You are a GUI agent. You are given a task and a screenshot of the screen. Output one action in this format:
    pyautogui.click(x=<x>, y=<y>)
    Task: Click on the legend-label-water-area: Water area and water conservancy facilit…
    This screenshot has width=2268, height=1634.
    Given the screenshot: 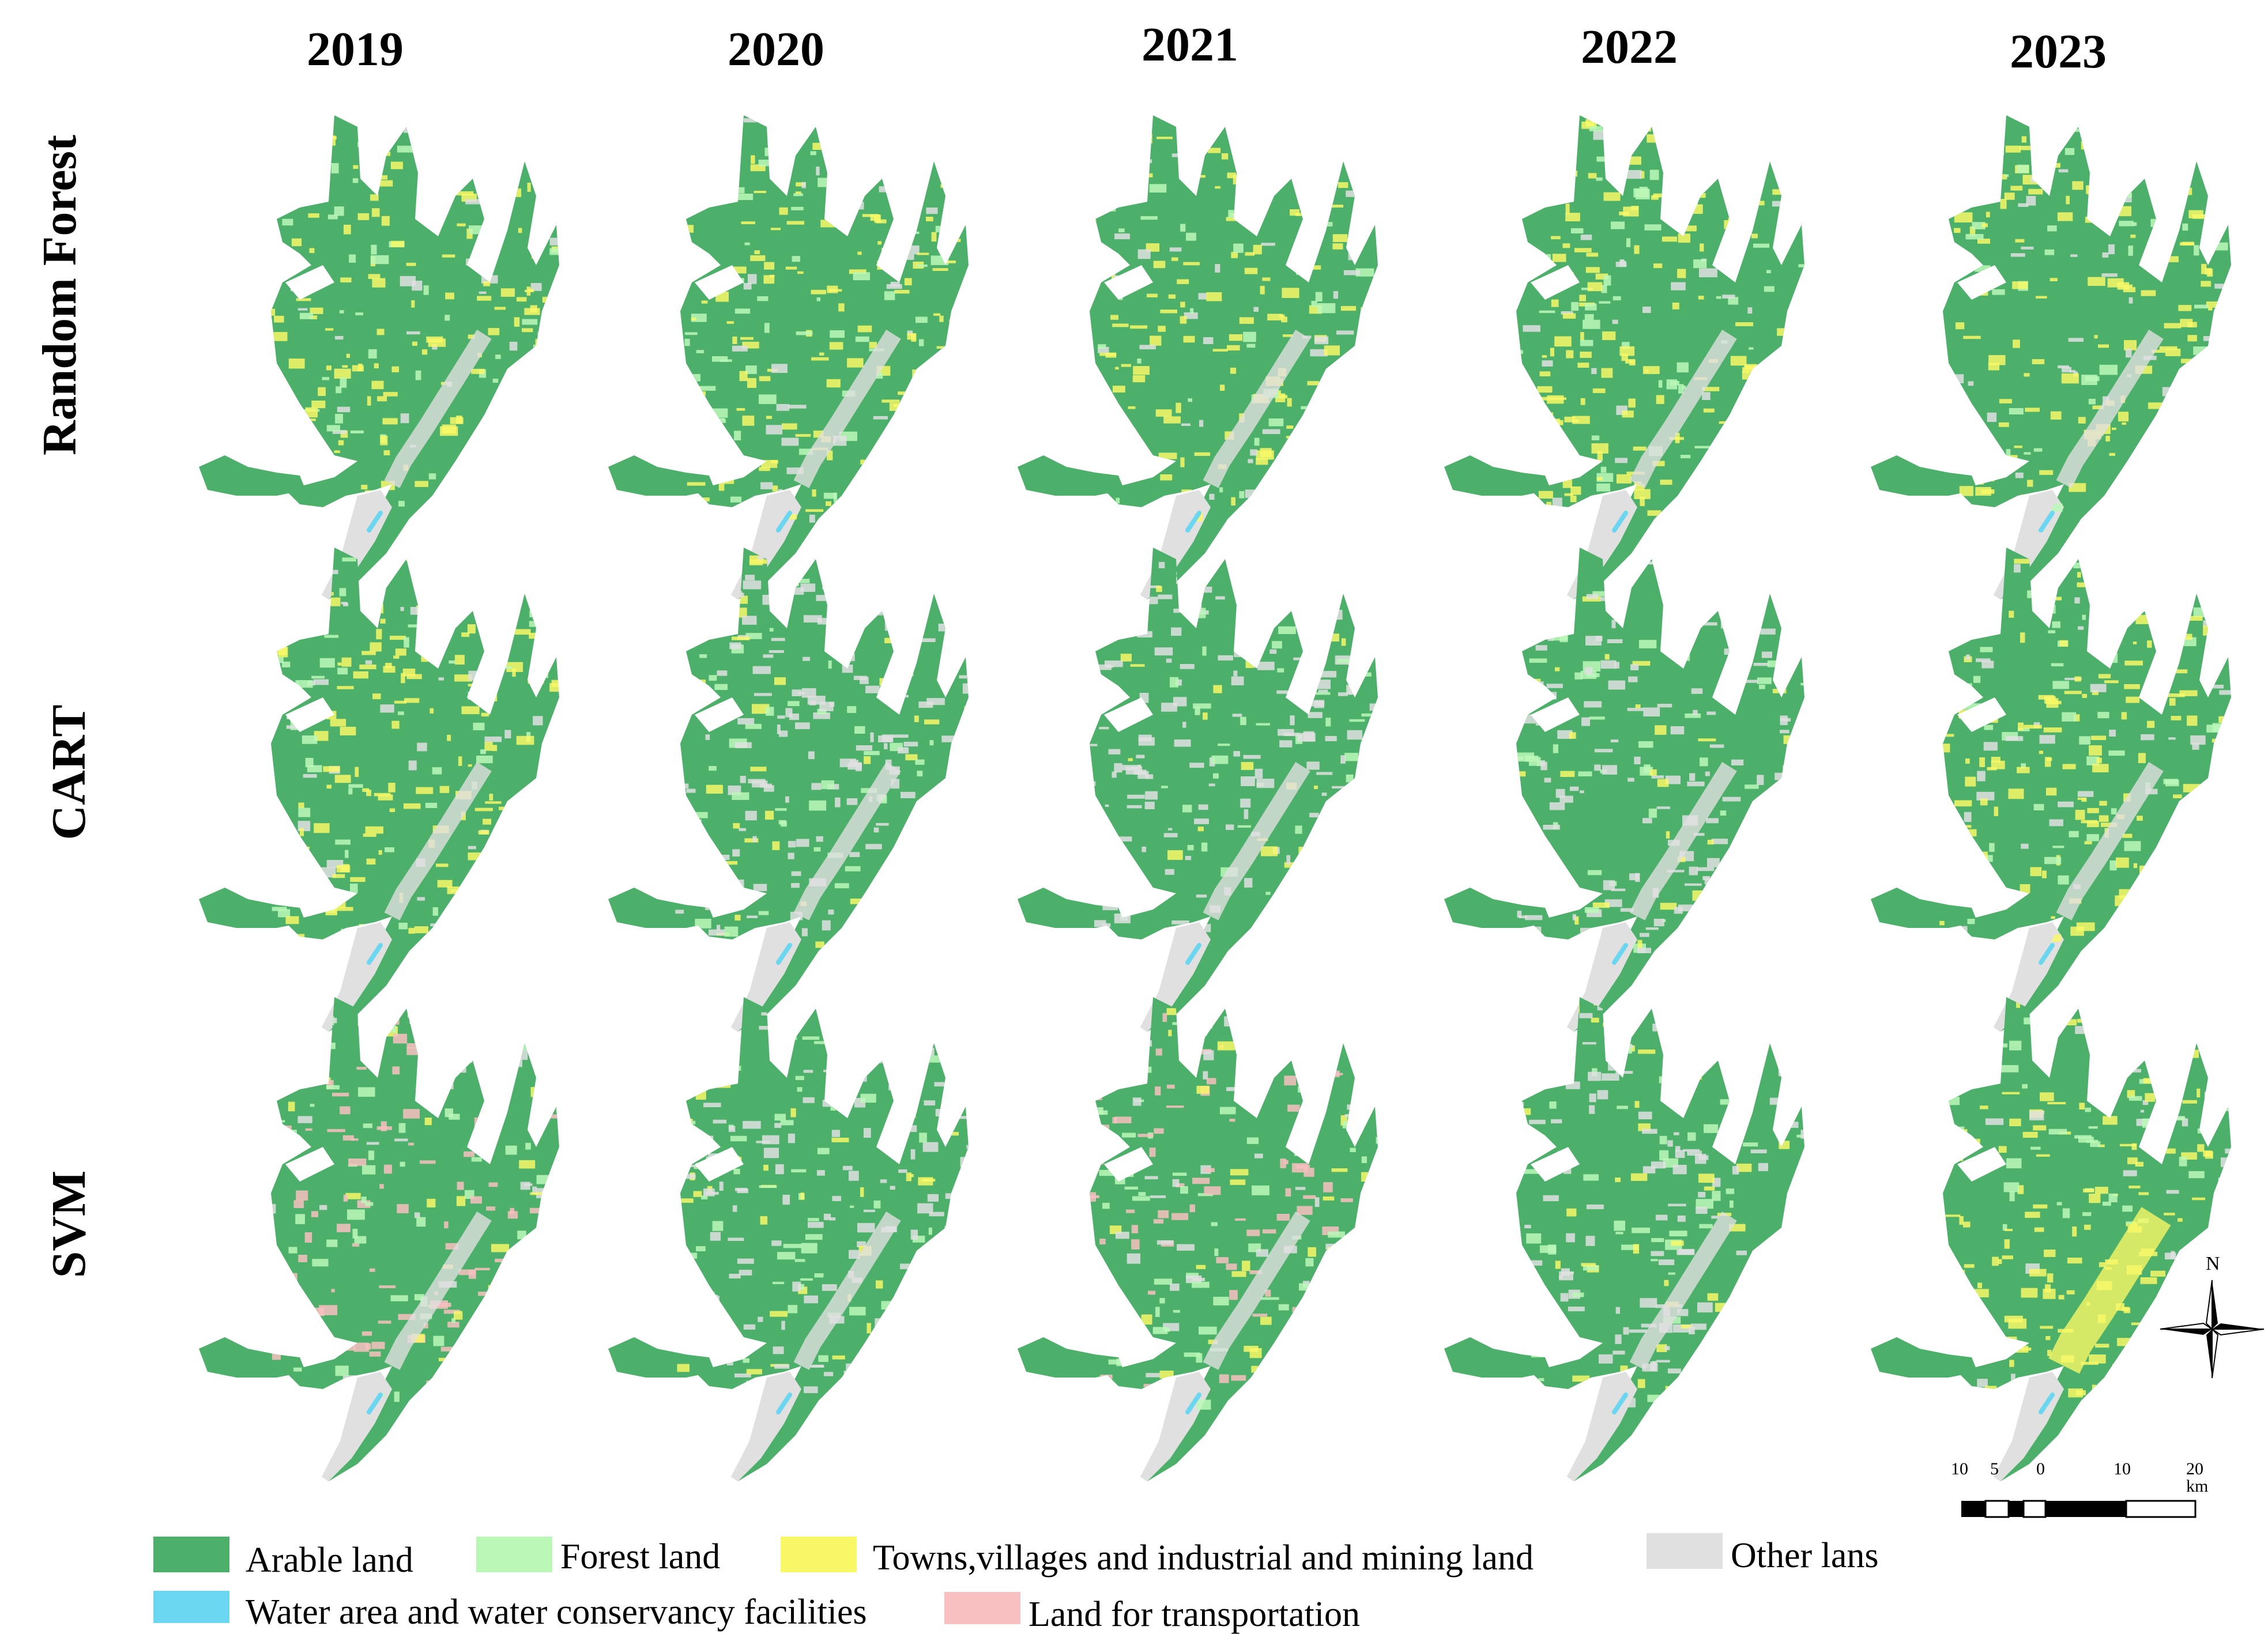 What is the action you would take?
    pyautogui.click(x=556, y=1613)
    